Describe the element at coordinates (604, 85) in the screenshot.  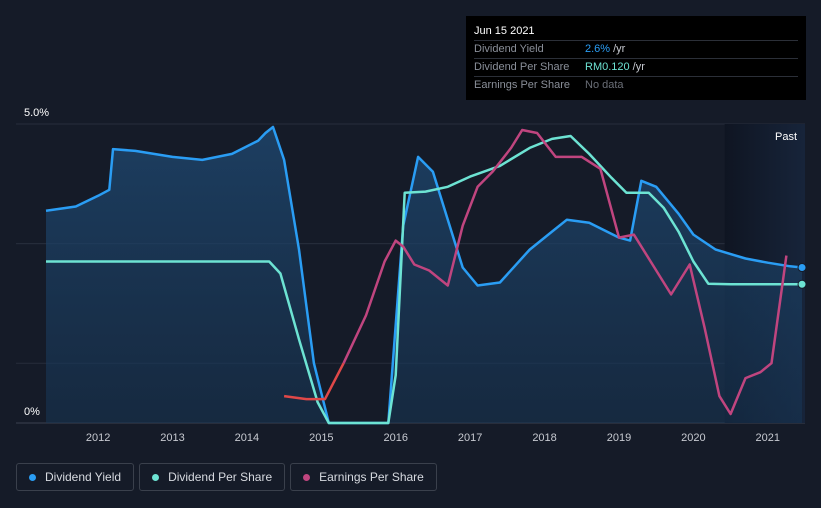
I see `tooltip-value: No data` at that location.